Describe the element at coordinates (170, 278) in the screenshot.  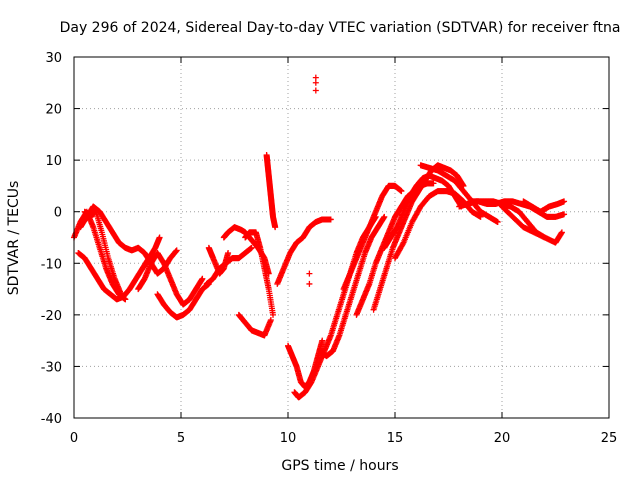
I see `series-arc-e` at that location.